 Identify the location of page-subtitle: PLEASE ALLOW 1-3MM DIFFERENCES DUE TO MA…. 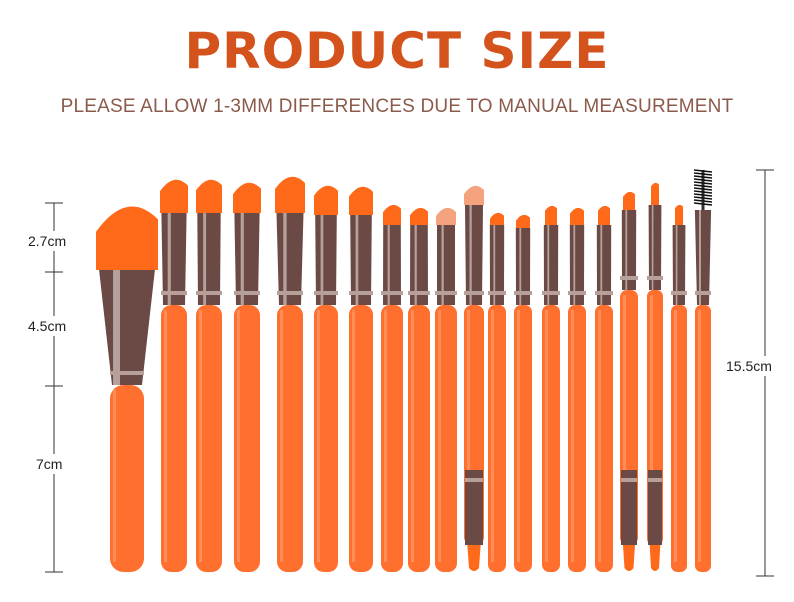
(397, 106).